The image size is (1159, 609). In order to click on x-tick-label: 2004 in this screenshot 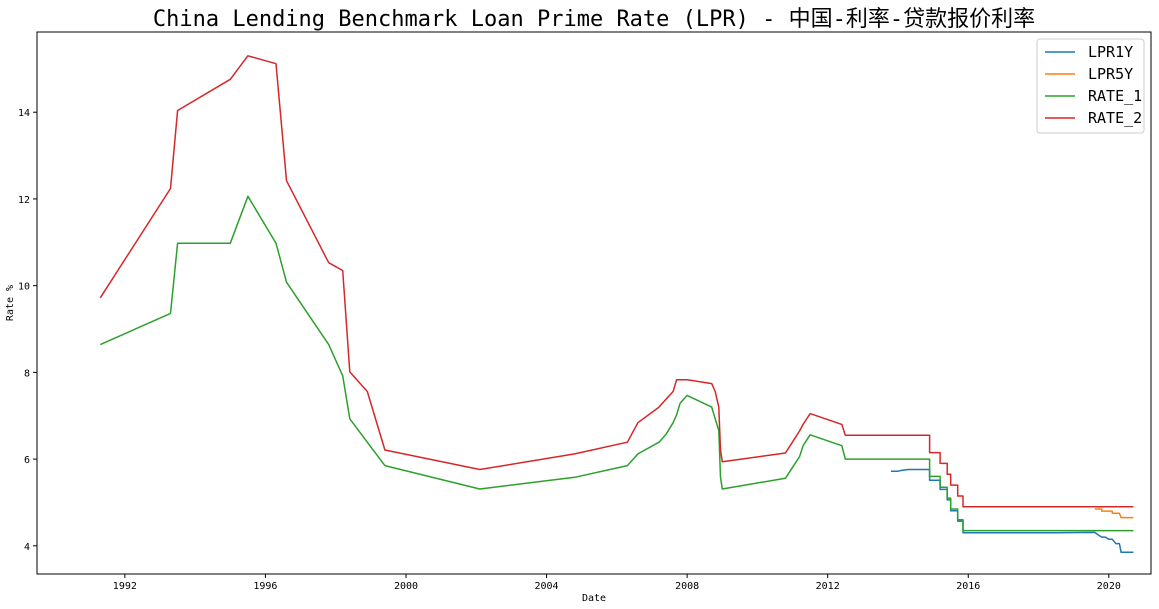, I will do `click(547, 586)`.